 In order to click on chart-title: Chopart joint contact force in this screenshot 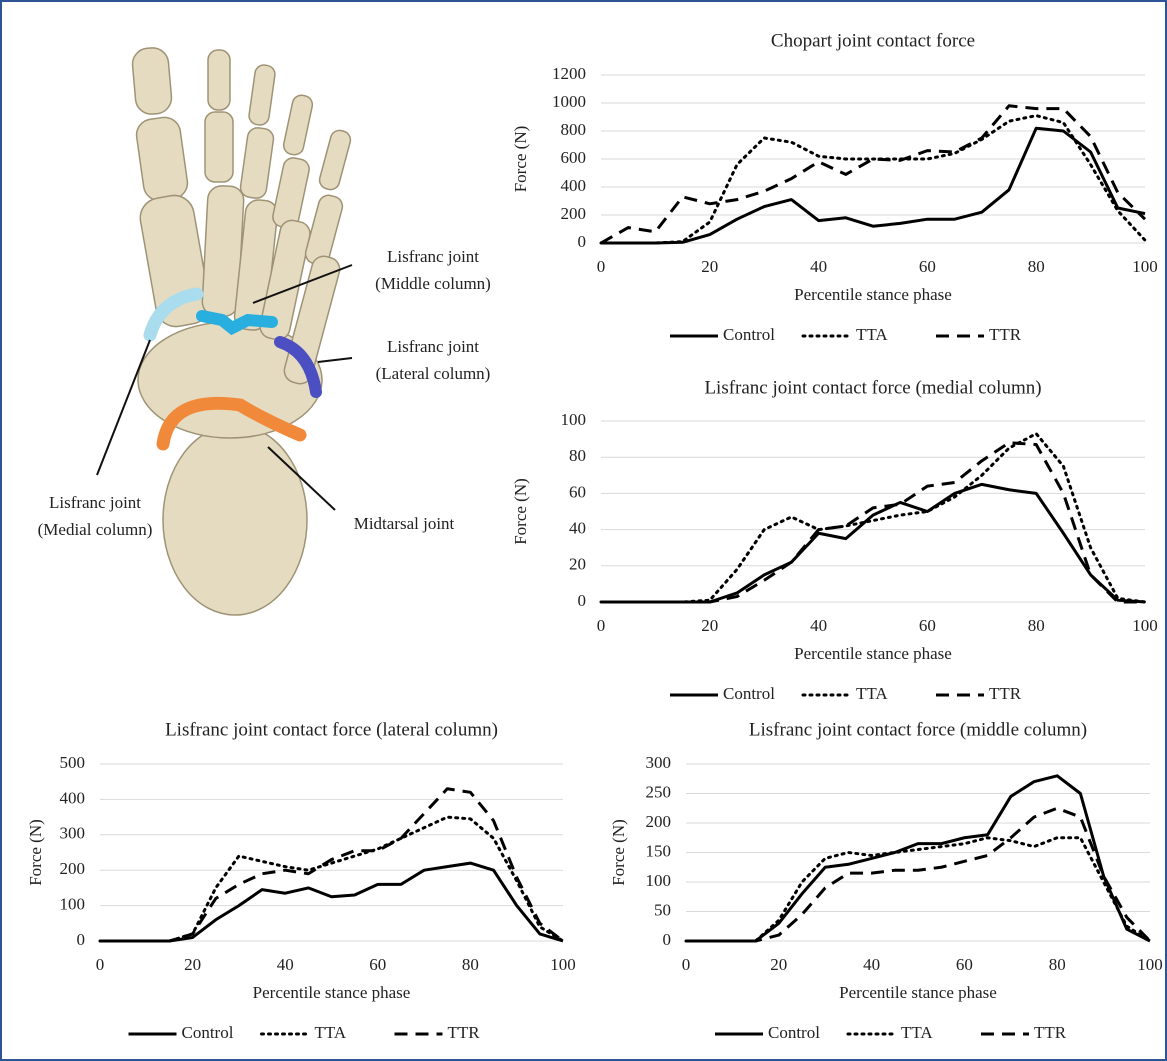, I will do `click(873, 40)`.